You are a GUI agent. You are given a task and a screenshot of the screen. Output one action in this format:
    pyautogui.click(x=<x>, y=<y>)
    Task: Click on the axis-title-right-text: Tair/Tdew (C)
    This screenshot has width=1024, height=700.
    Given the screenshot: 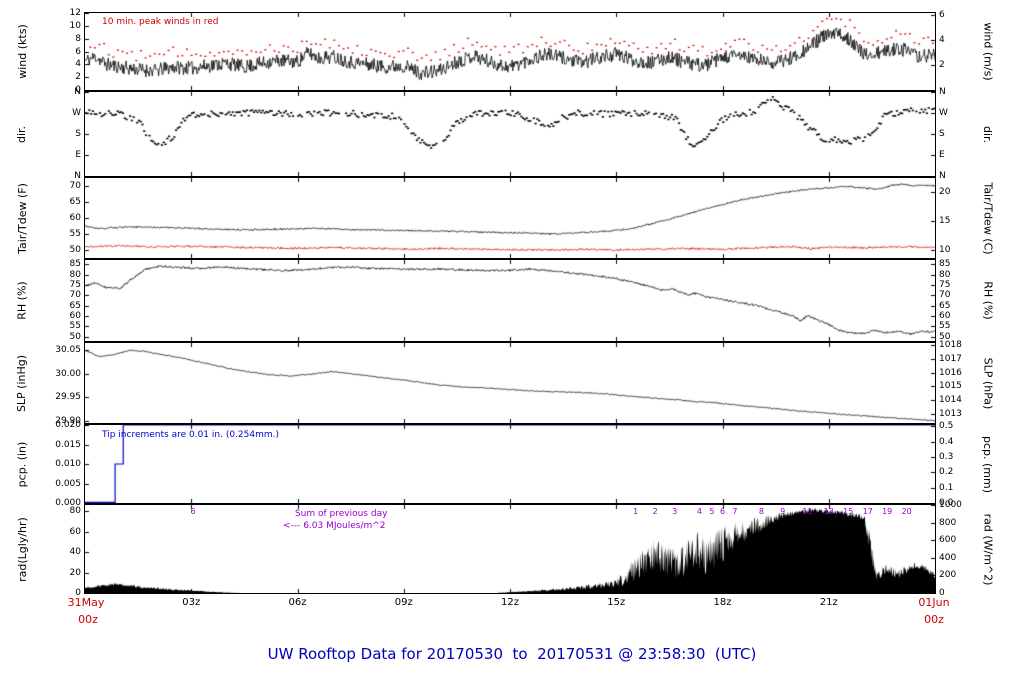 What is the action you would take?
    pyautogui.click(x=988, y=218)
    